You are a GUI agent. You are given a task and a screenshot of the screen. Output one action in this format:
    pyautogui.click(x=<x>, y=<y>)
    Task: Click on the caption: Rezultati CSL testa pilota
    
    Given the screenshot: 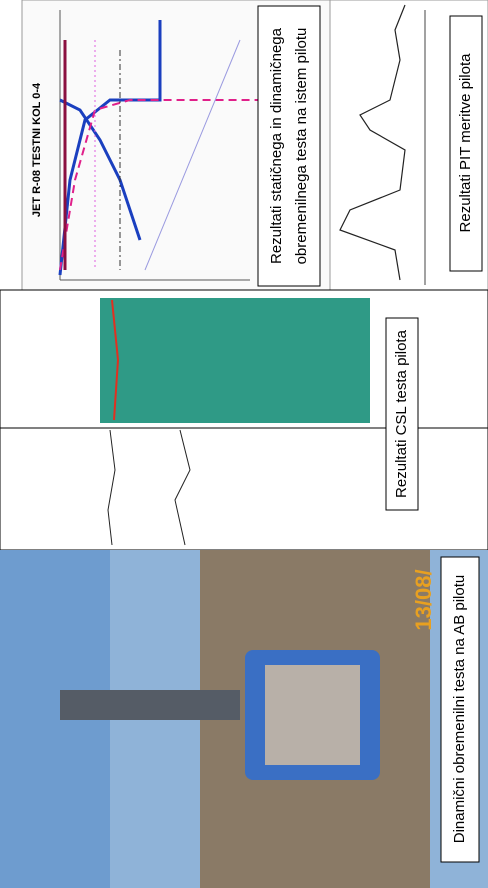 What is the action you would take?
    pyautogui.click(x=401, y=413)
    